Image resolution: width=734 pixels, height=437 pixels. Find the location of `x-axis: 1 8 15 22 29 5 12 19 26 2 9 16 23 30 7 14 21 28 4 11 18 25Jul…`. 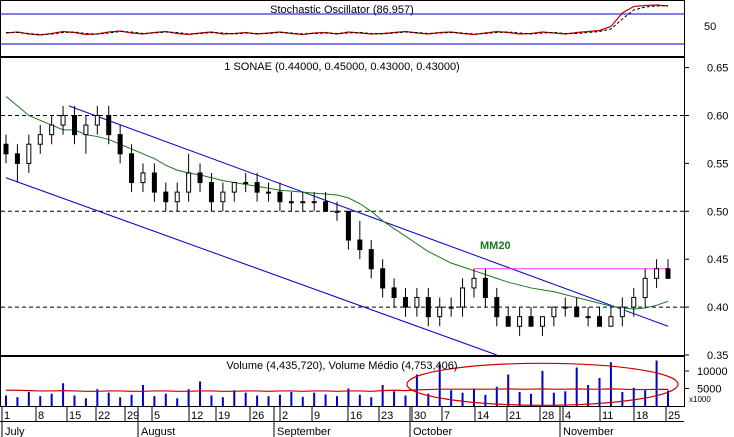

x-axis: 1 8 15 22 29 5 12 19 26 2 9 16 23 30 7 14 21 28 4 11 18 25Jul… is located at coordinates (342, 422).